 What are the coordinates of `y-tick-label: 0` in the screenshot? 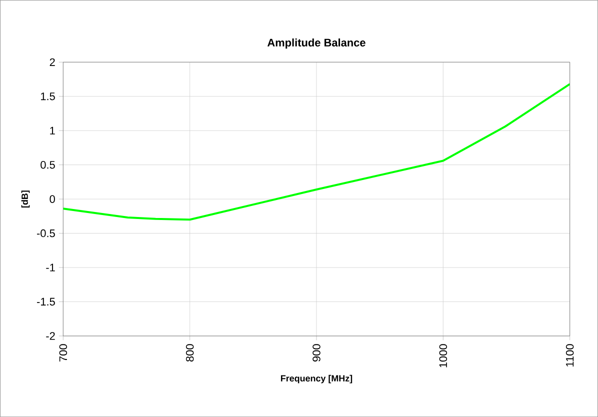 It's located at (52, 199).